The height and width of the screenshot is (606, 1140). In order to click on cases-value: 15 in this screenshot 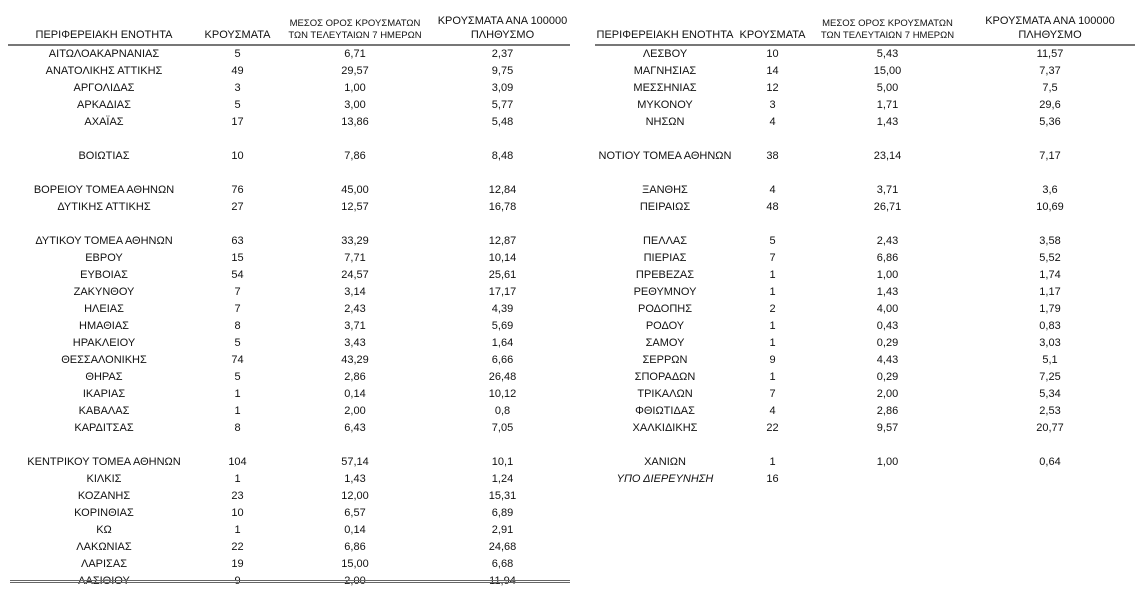, I will do `click(237, 258)`.